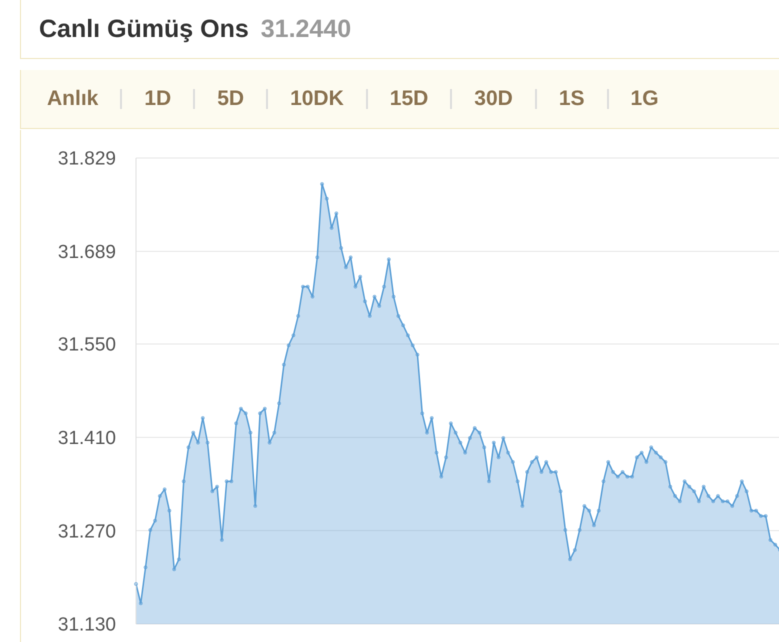 The image size is (779, 642). I want to click on text: 15D, so click(409, 99).